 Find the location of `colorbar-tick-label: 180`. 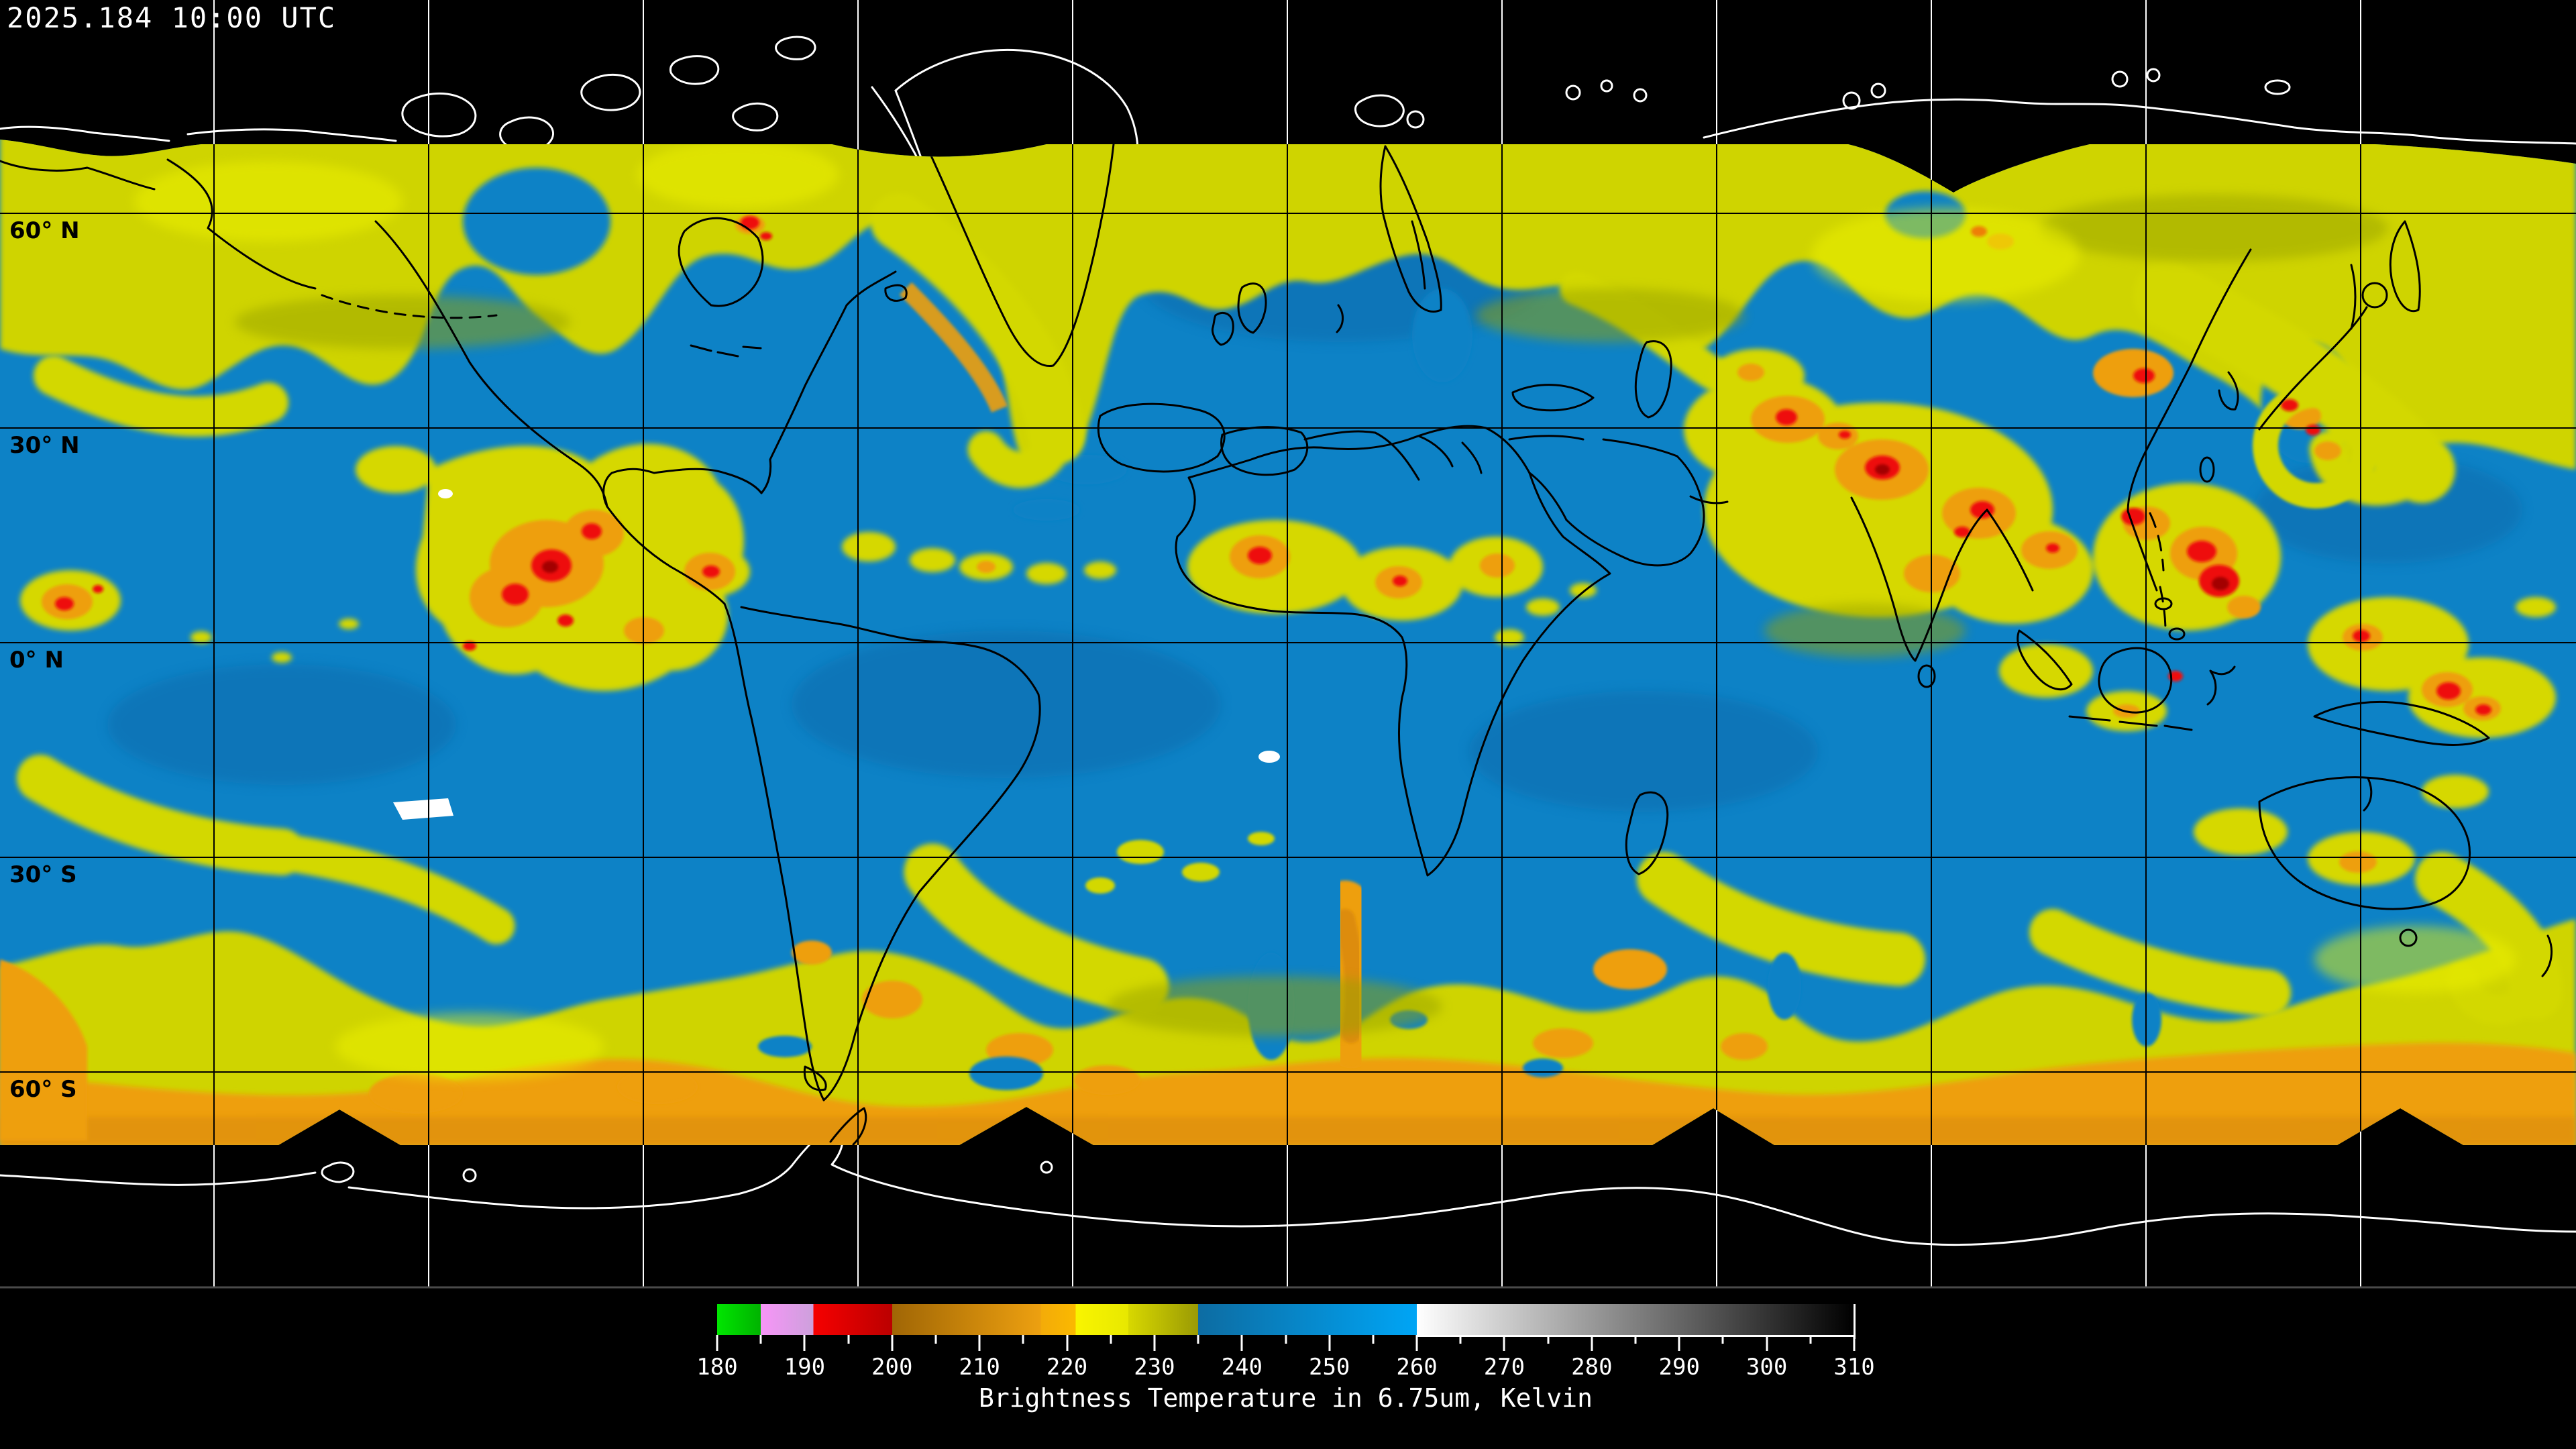

colorbar-tick-label: 180 is located at coordinates (717, 1367).